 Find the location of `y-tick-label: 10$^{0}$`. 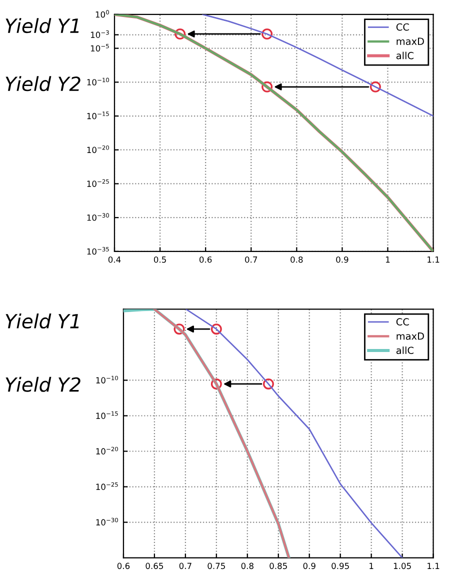

y-tick-label: 10$^{0}$ is located at coordinates (102, 14).